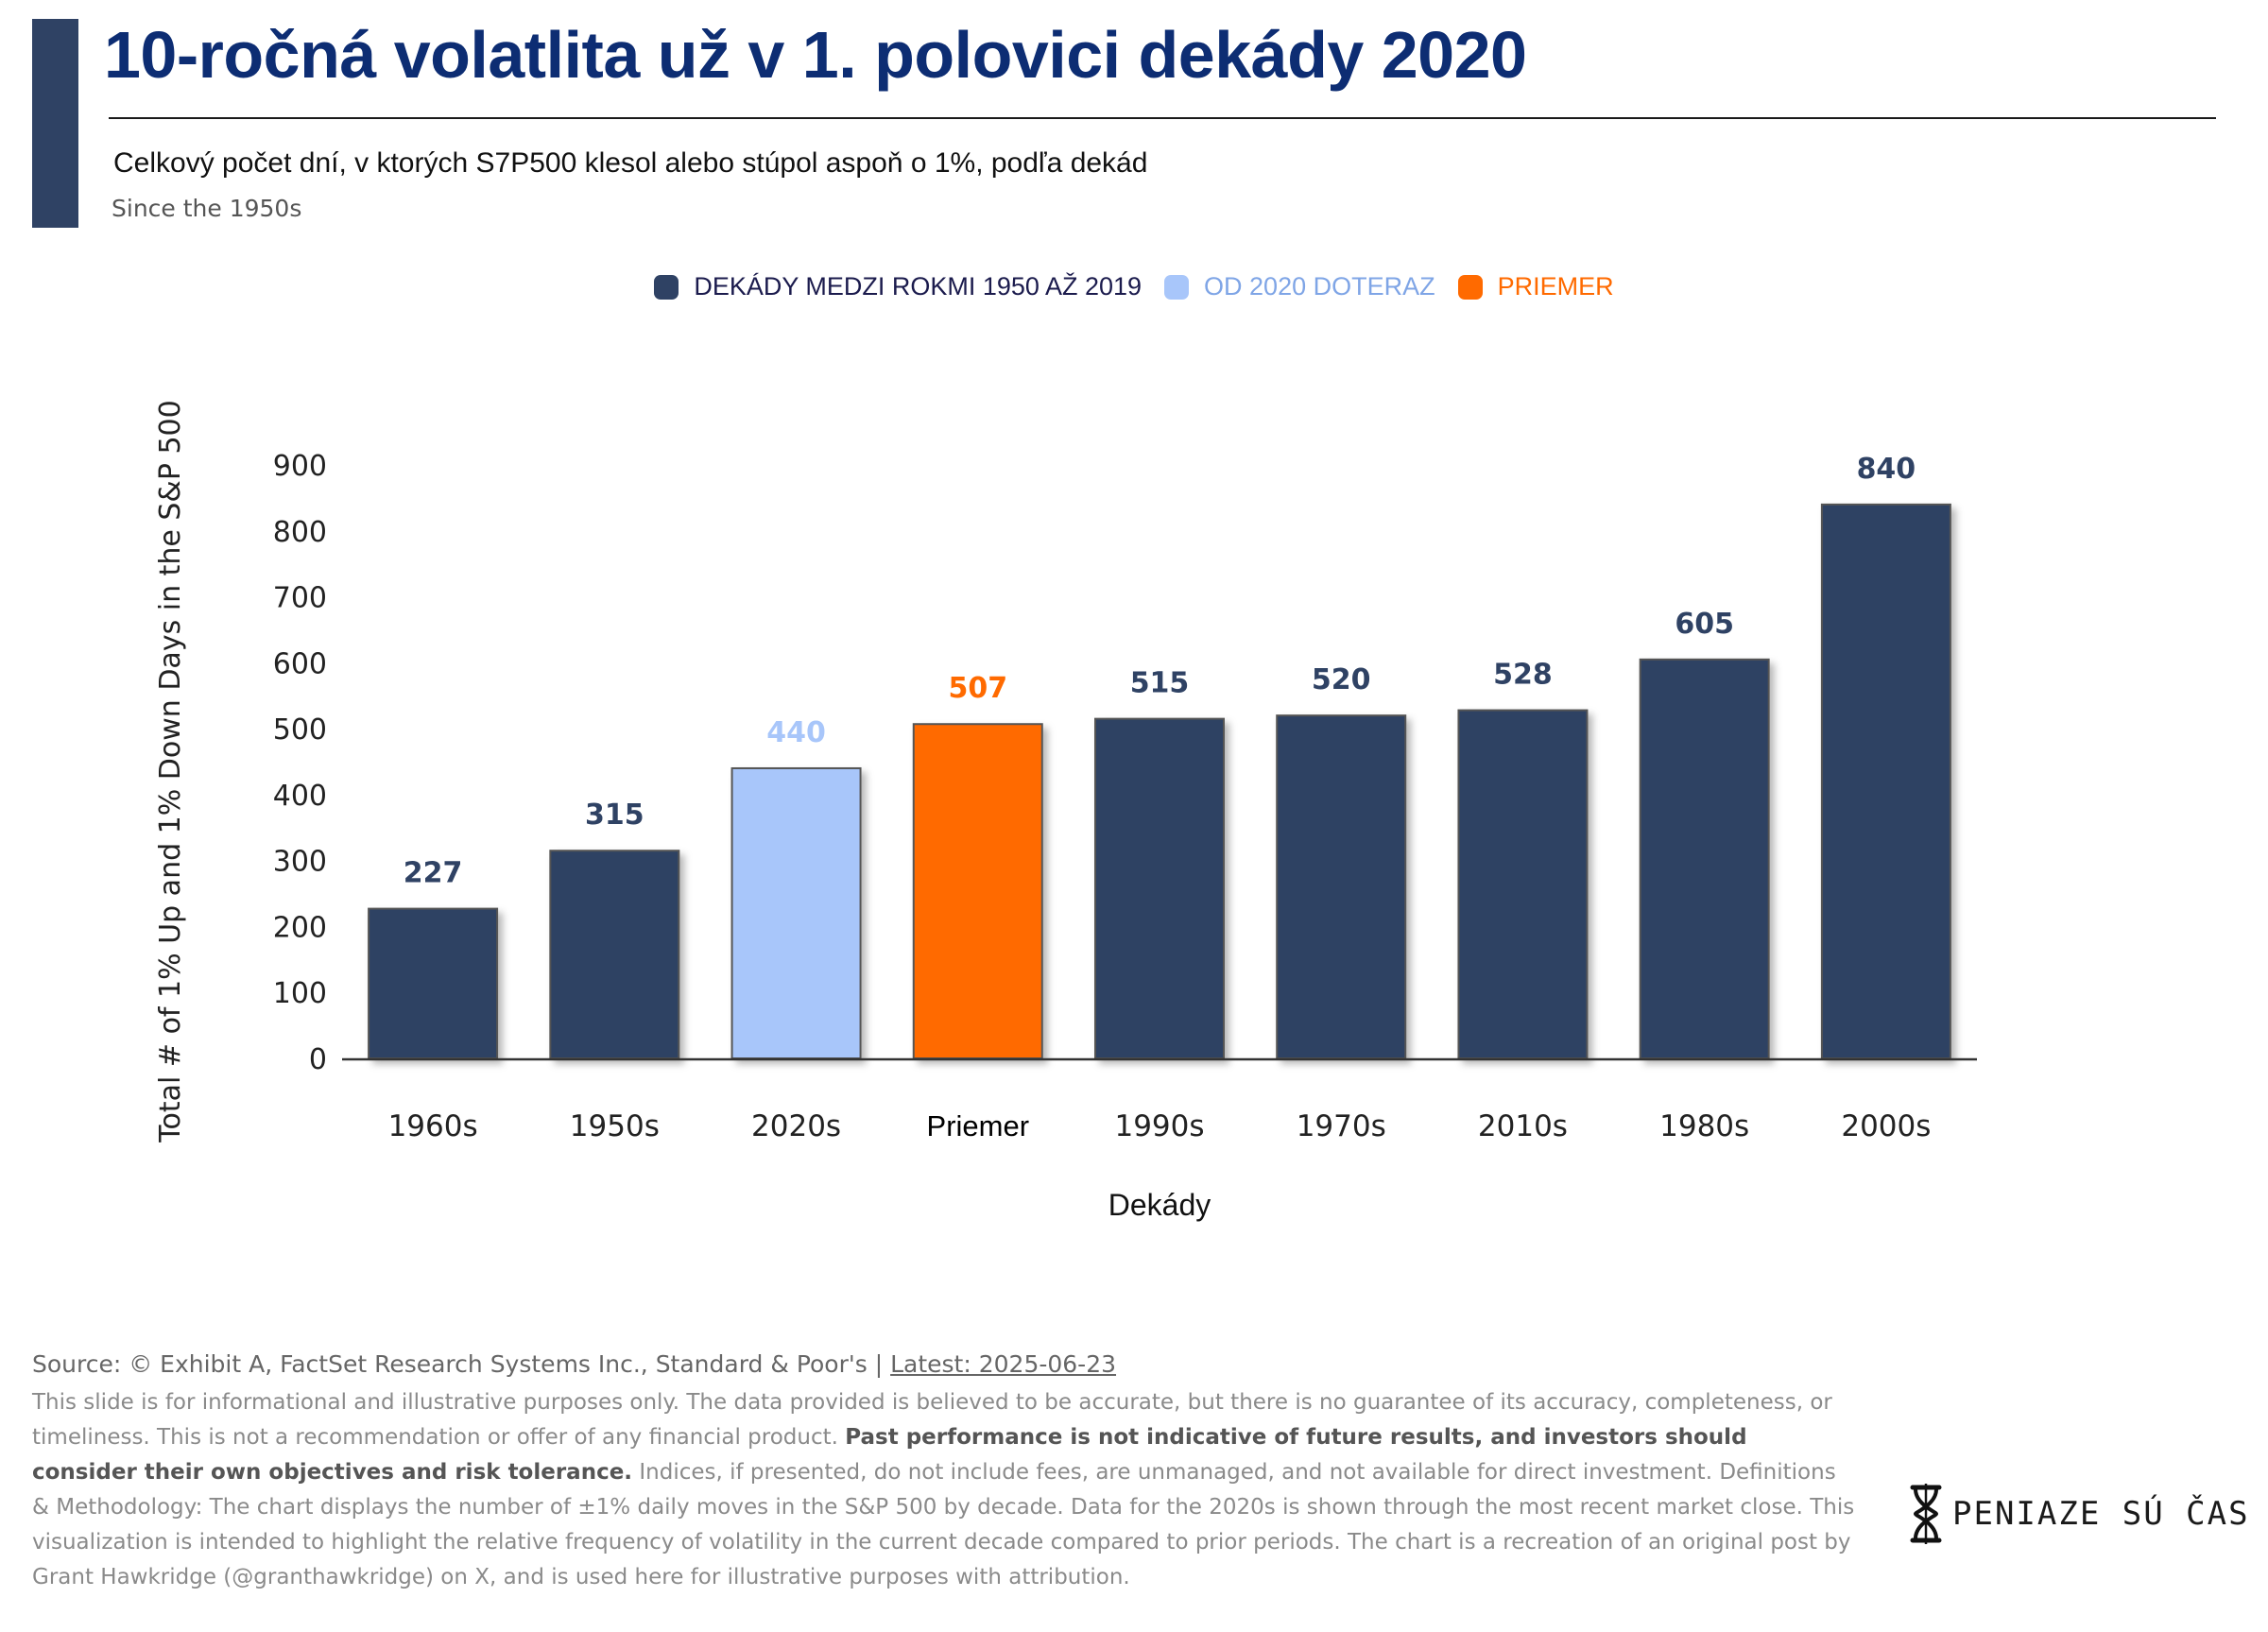 The width and height of the screenshot is (2268, 1632). I want to click on x-axis-title: Dekády, so click(1159, 1205).